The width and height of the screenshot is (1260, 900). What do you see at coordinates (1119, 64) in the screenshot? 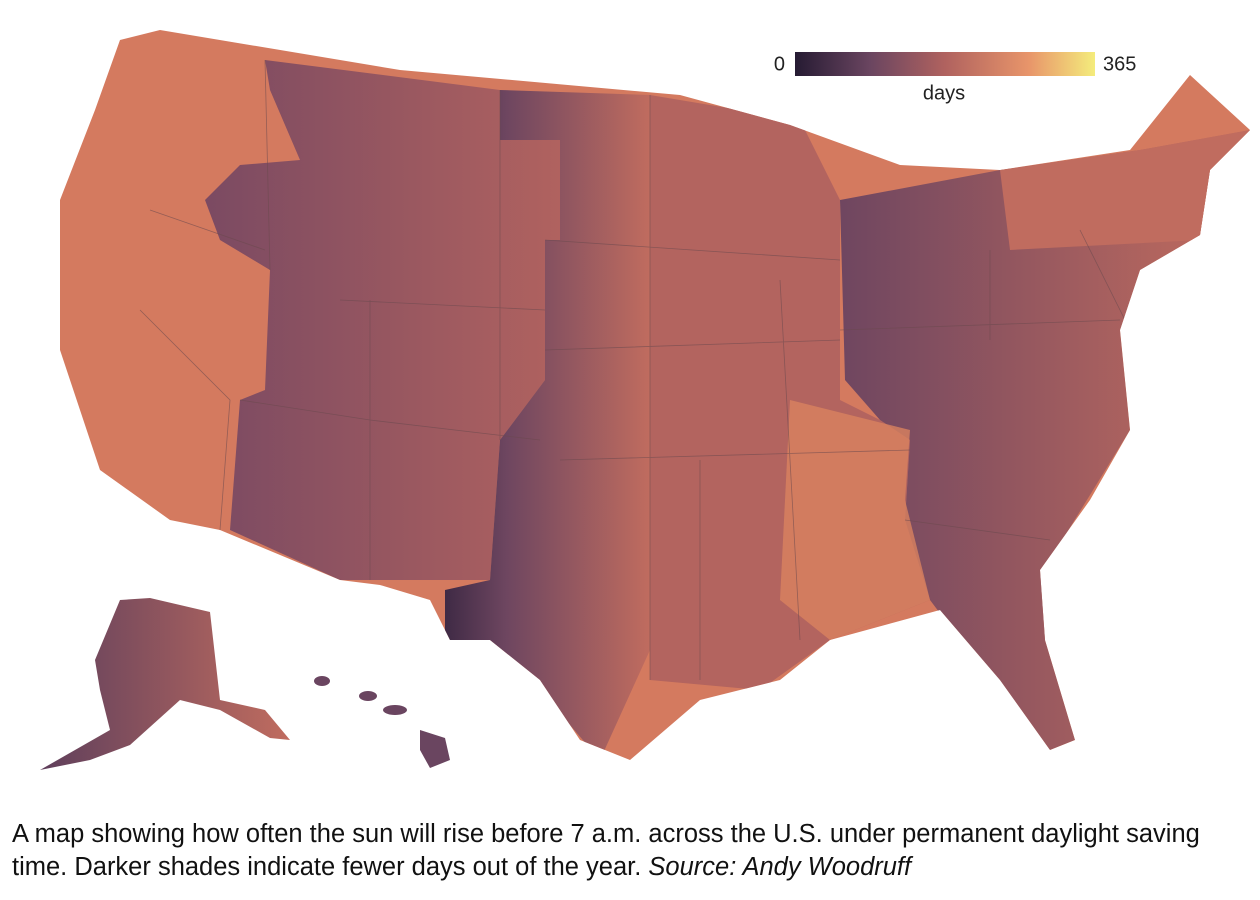
I see `legend-max: 365` at bounding box center [1119, 64].